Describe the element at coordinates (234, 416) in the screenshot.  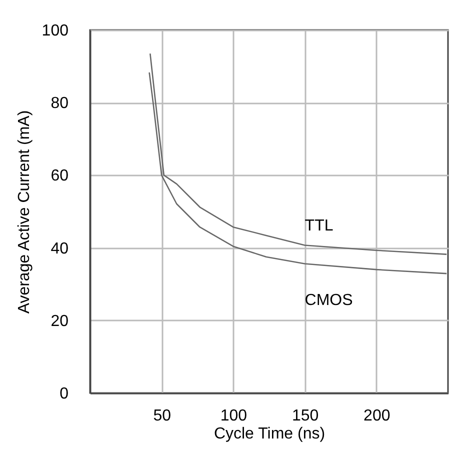
I see `x-tick-label: 100` at that location.